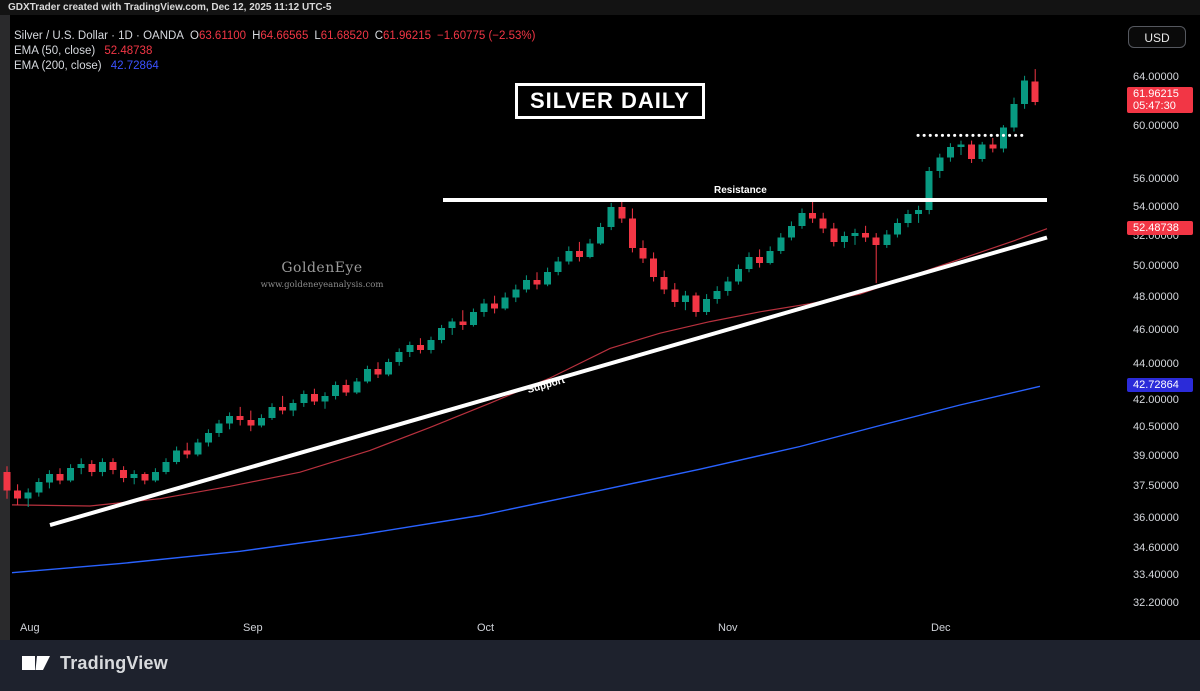  Describe the element at coordinates (5, 327) in the screenshot. I see `left-edge-strip` at that location.